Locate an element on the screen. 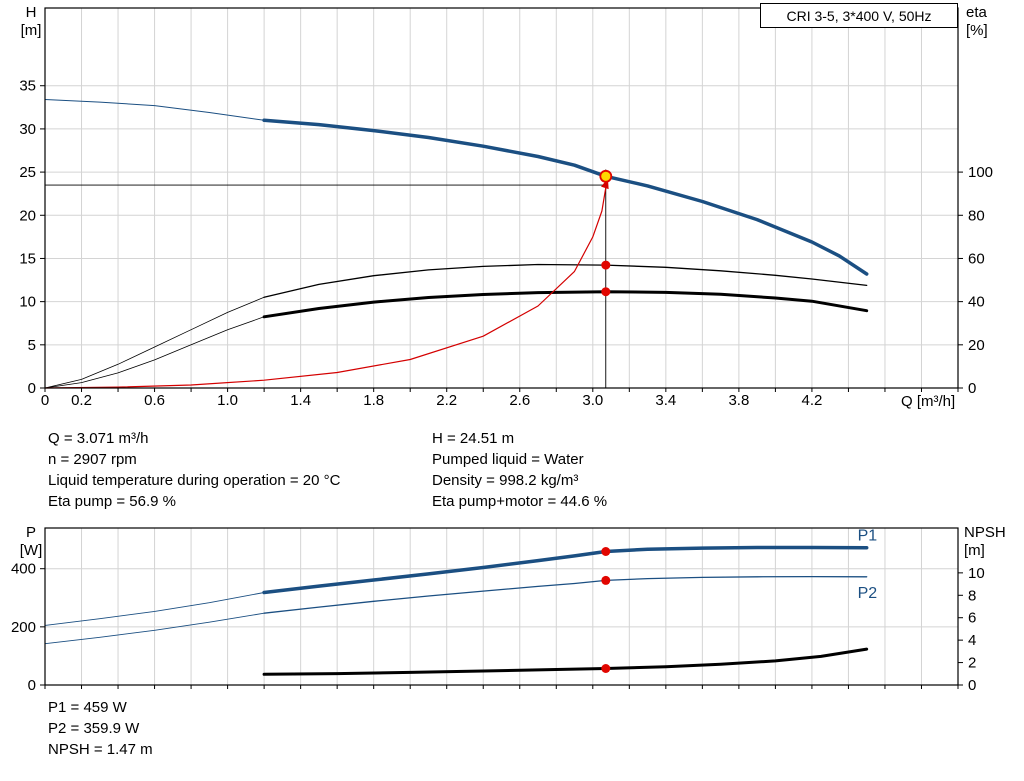 The width and height of the screenshot is (1024, 781). head-curve is located at coordinates (565, 197).